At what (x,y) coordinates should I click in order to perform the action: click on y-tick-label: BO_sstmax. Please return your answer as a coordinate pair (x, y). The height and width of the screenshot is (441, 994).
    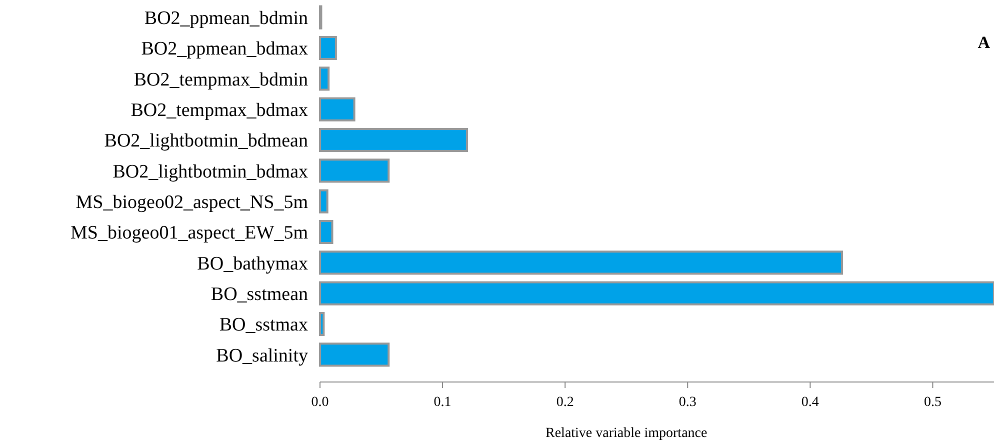
    Looking at the image, I should click on (263, 325).